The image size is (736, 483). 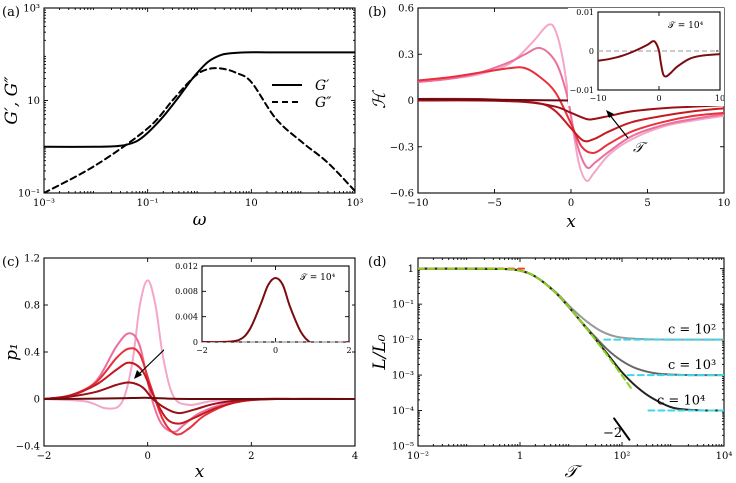 What do you see at coordinates (647, 203) in the screenshot?
I see `b-xtick-label: 5` at bounding box center [647, 203].